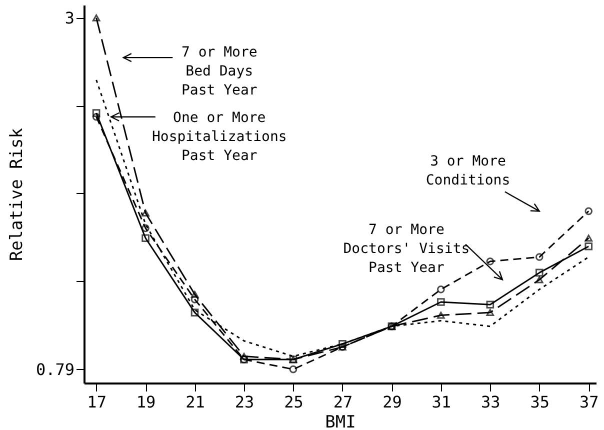 The image size is (604, 430). What do you see at coordinates (219, 137) in the screenshot?
I see `annotation: One or More Hospitalizations Past Year` at bounding box center [219, 137].